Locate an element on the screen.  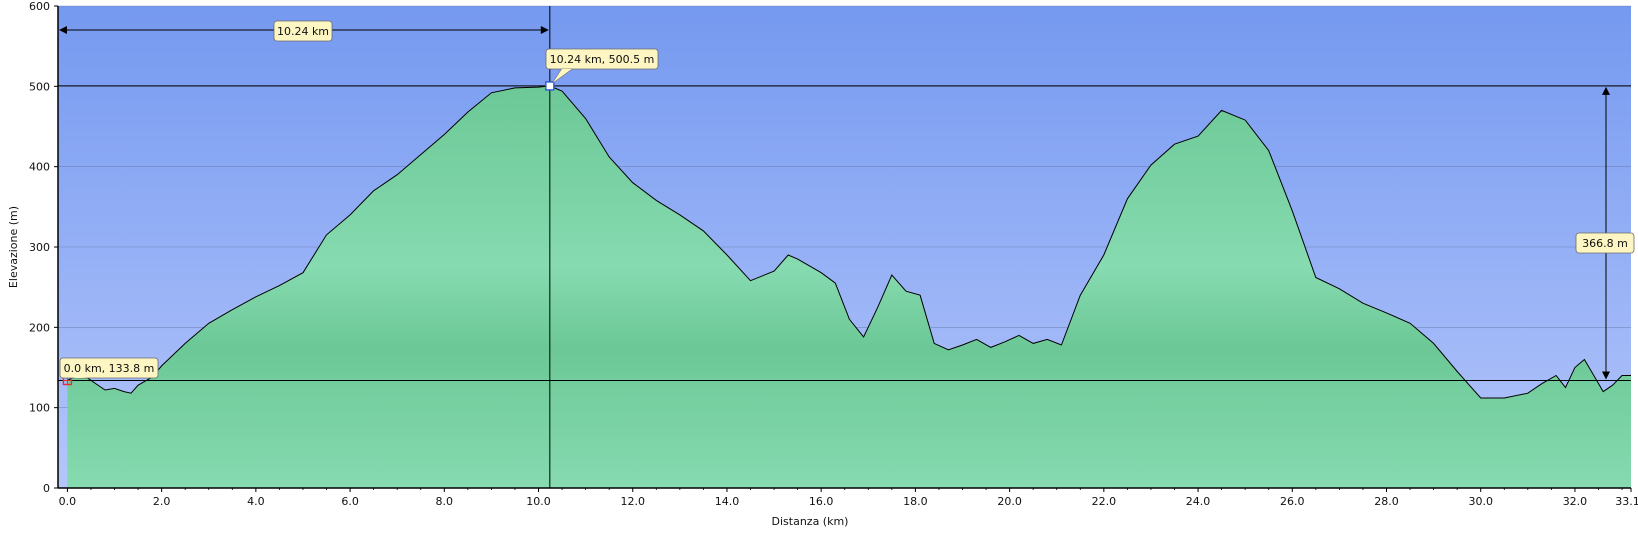
start-point-callout: 0.0 km, 133.8 m is located at coordinates (109, 368).